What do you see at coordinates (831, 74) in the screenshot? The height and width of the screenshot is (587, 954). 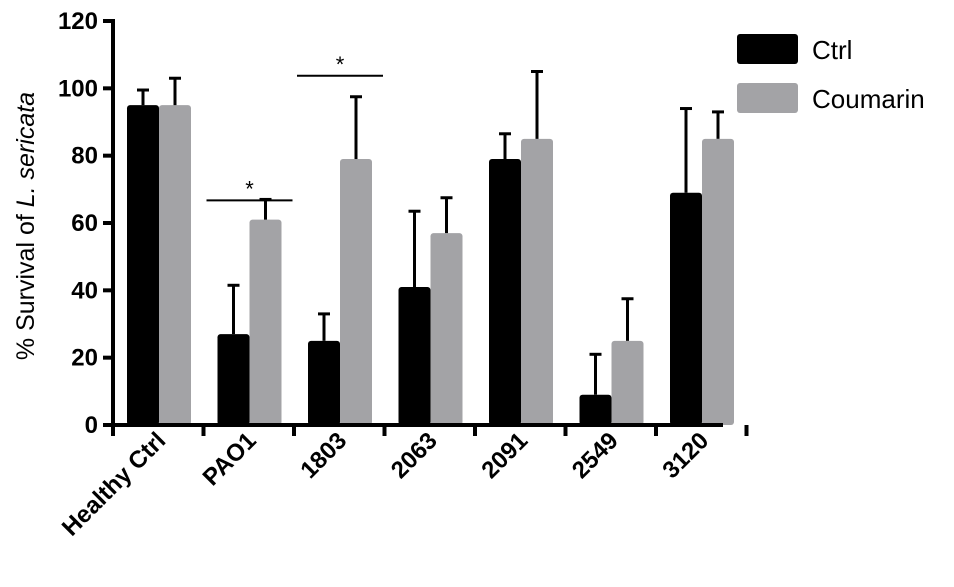 I see `legend: Ctrl Coumarin` at bounding box center [831, 74].